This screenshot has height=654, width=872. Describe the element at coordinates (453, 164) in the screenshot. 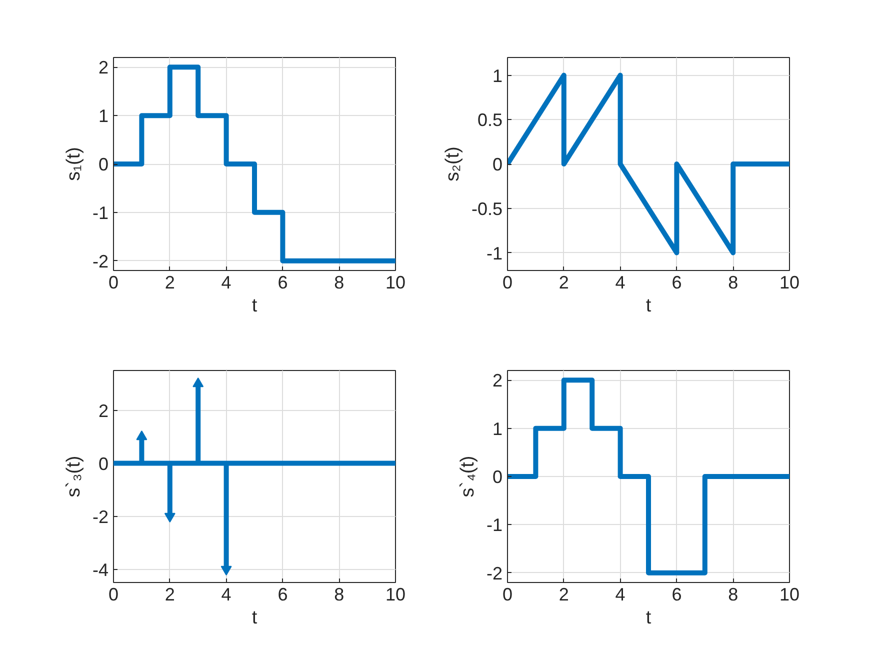

I see `y-axis-title: s₂(t)` at that location.